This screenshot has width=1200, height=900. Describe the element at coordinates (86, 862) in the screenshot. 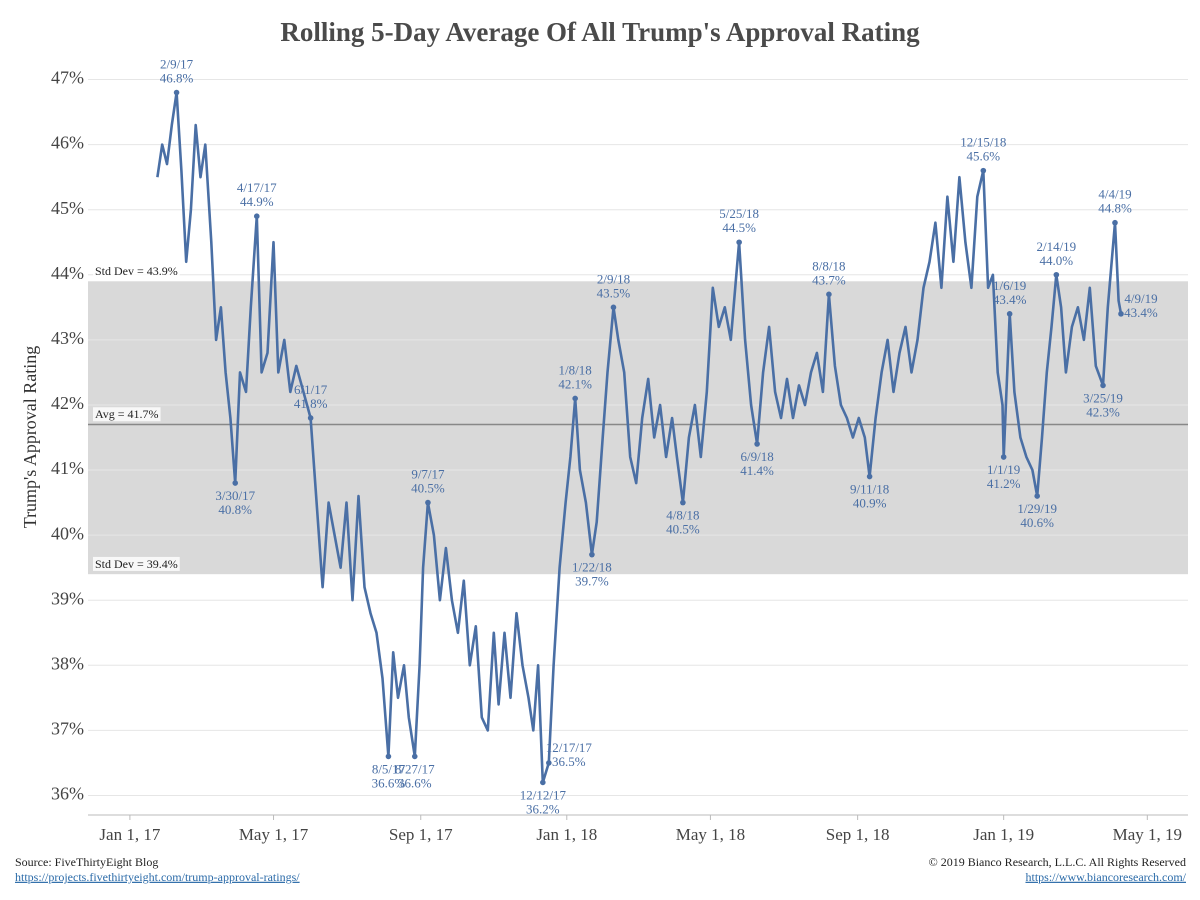

I see `source: Source: FiveThirtyEight Blog` at that location.